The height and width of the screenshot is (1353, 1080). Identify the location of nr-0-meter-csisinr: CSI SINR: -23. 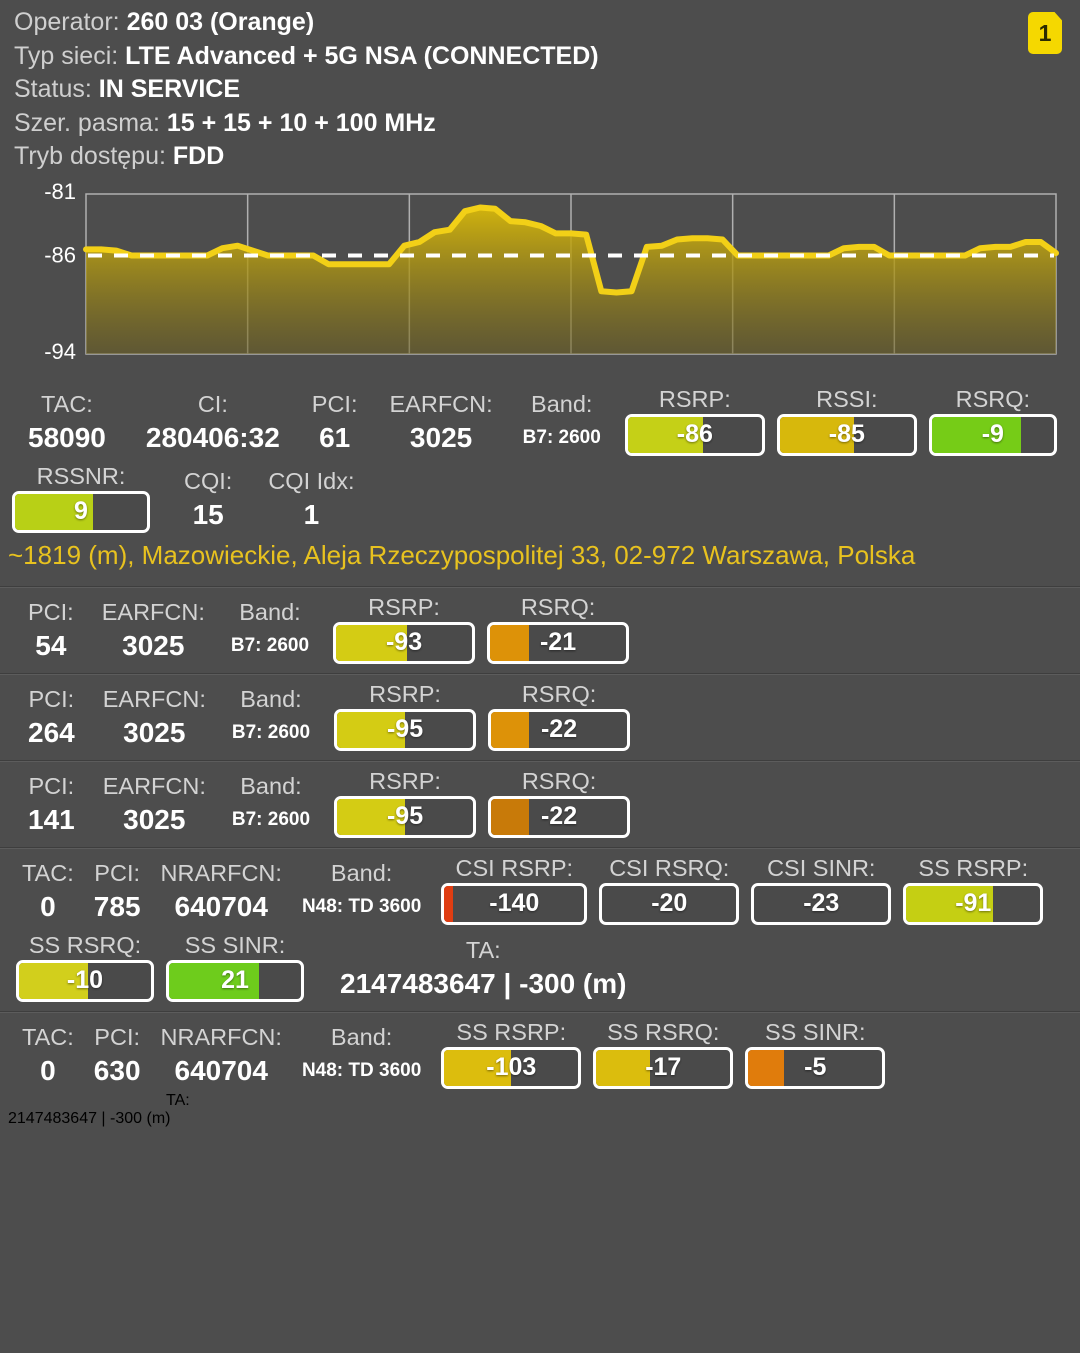
(821, 889).